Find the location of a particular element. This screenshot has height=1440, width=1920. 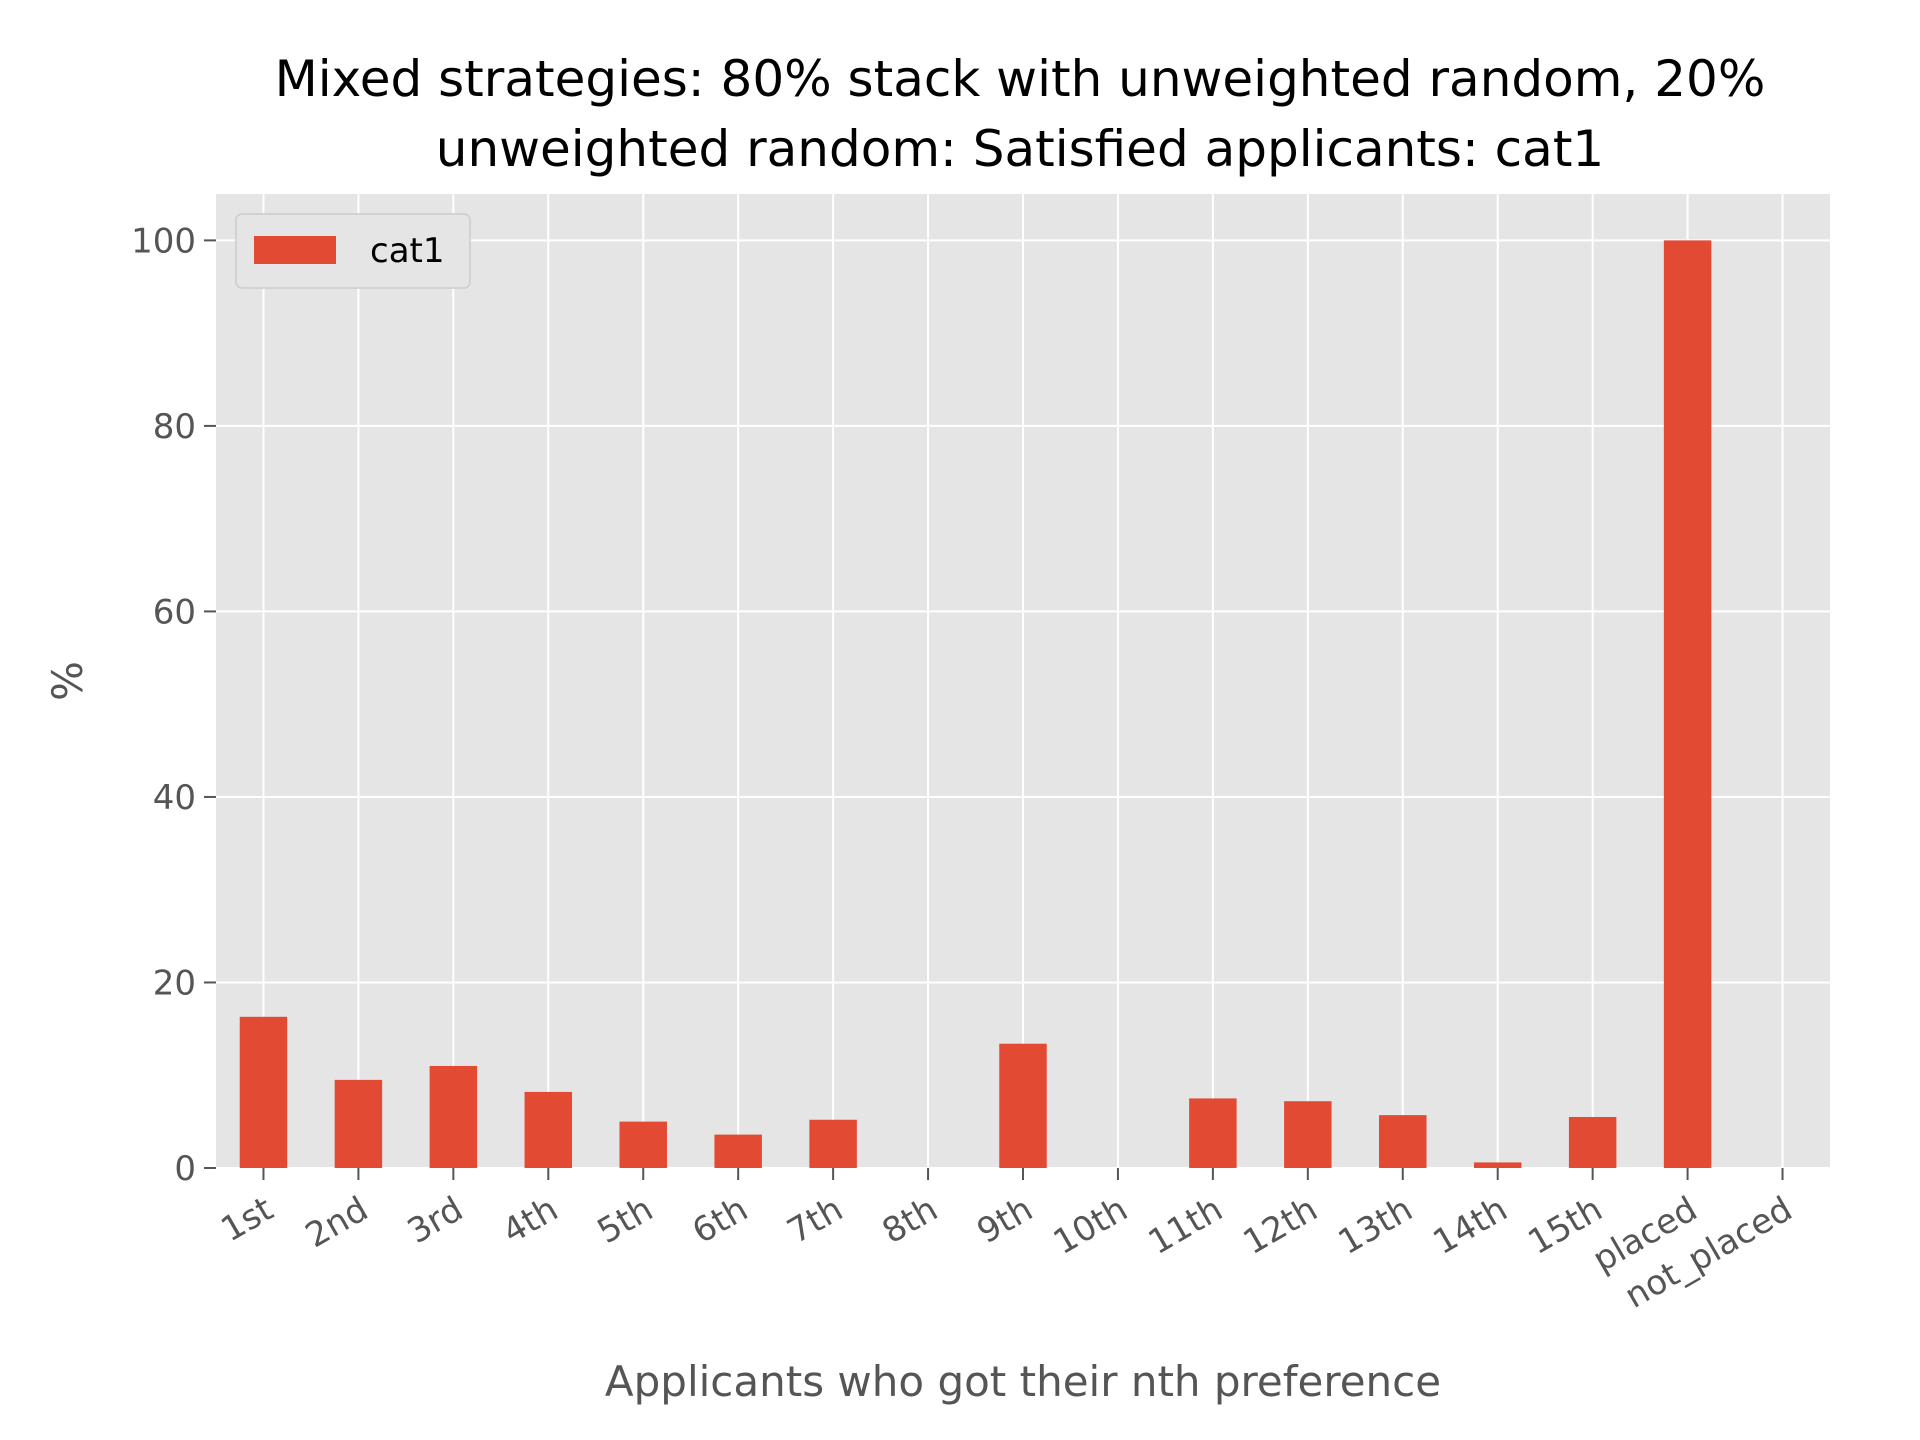

bar-2nd is located at coordinates (358, 1123).